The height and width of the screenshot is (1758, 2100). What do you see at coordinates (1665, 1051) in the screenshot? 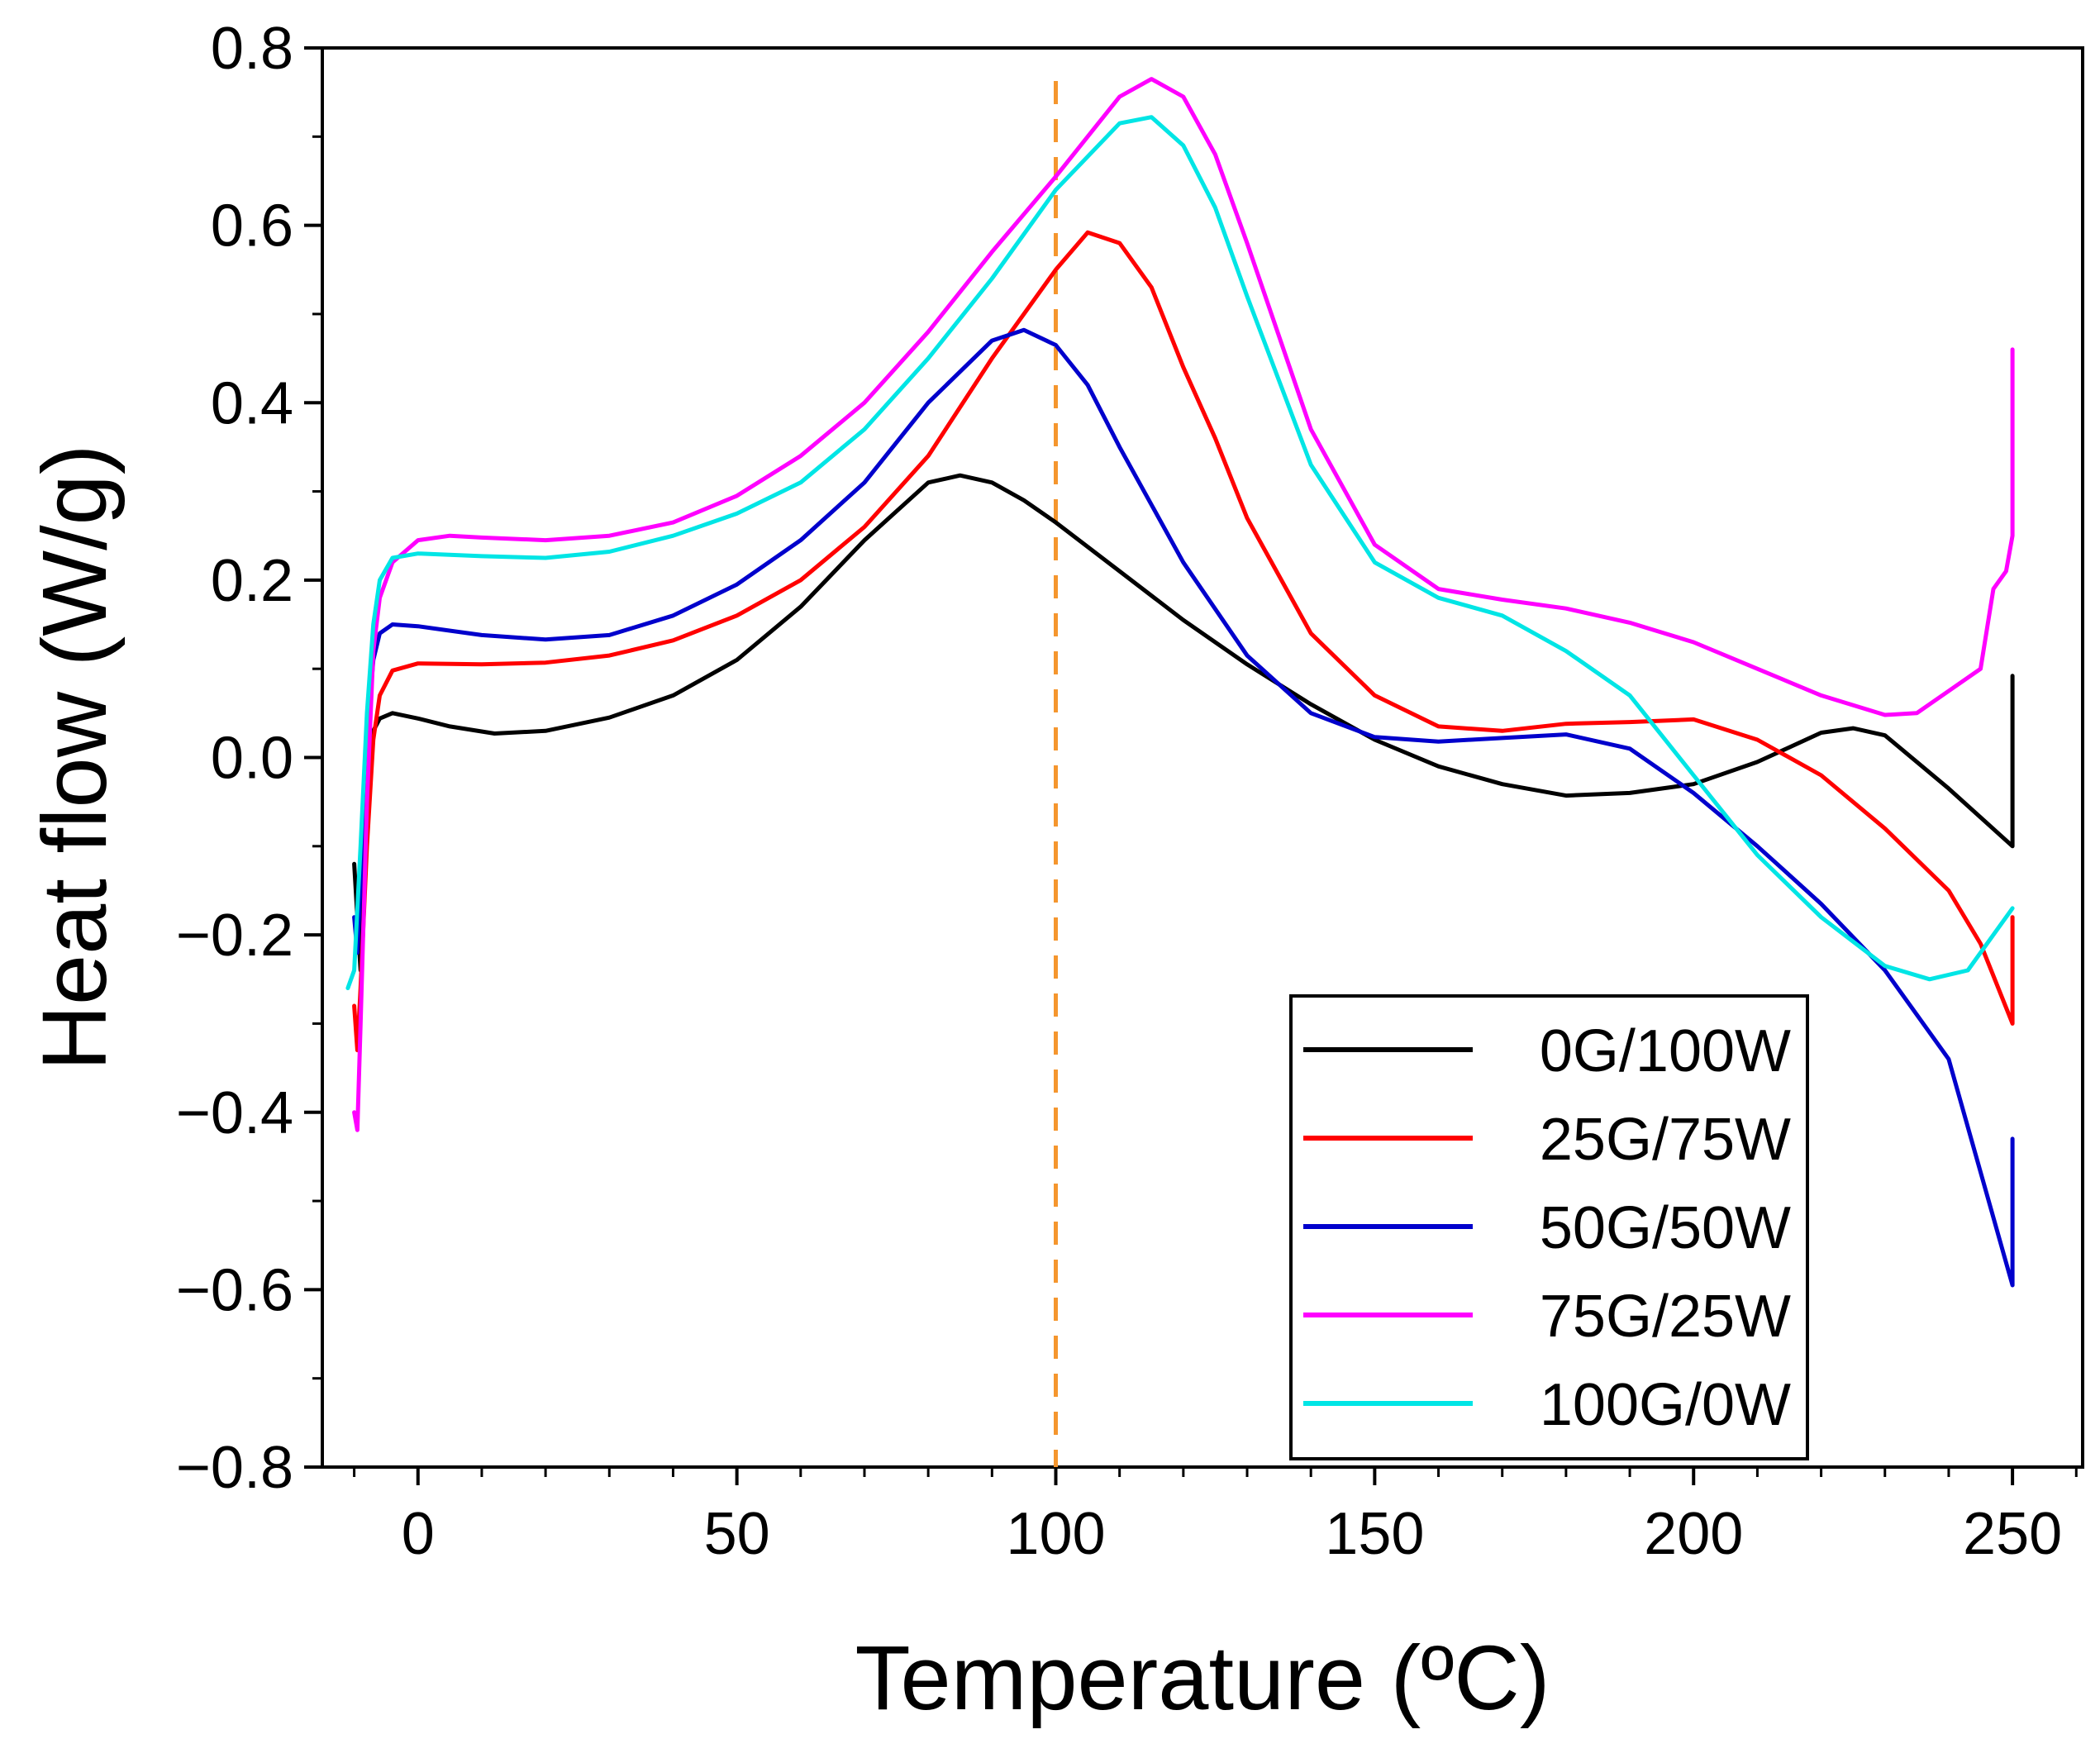
I see `legend-label-1: 0G/100W` at bounding box center [1665, 1051].